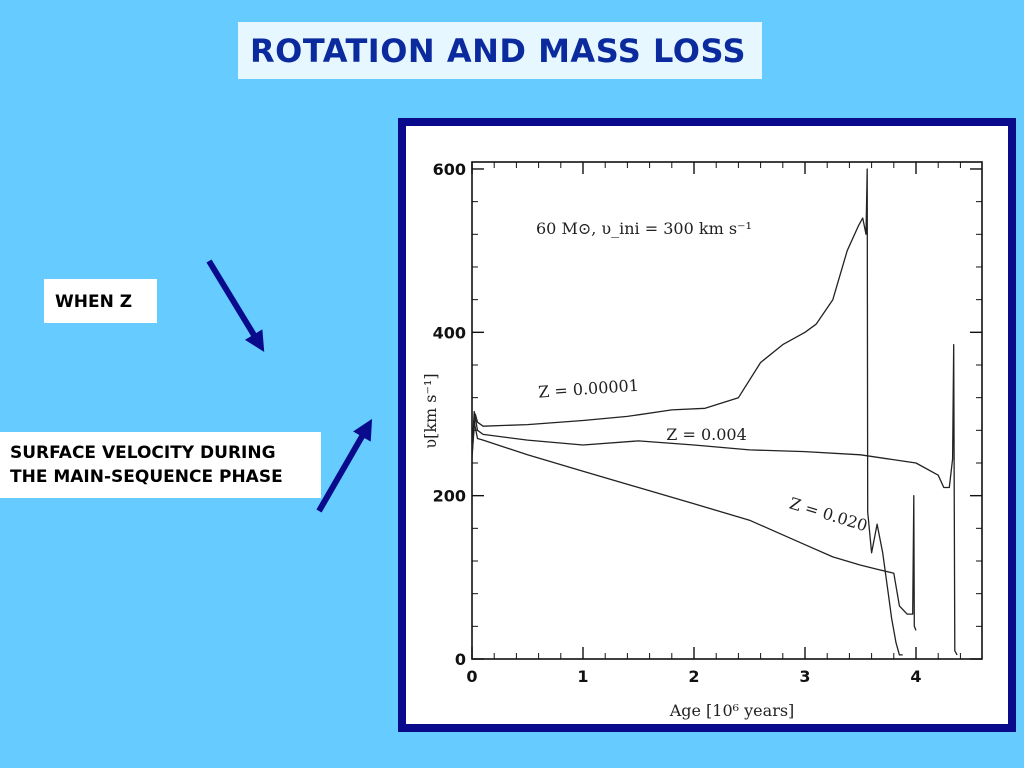 This screenshot has height=768, width=1024. What do you see at coordinates (449, 496) in the screenshot?
I see `y-tick-label: 200` at bounding box center [449, 496].